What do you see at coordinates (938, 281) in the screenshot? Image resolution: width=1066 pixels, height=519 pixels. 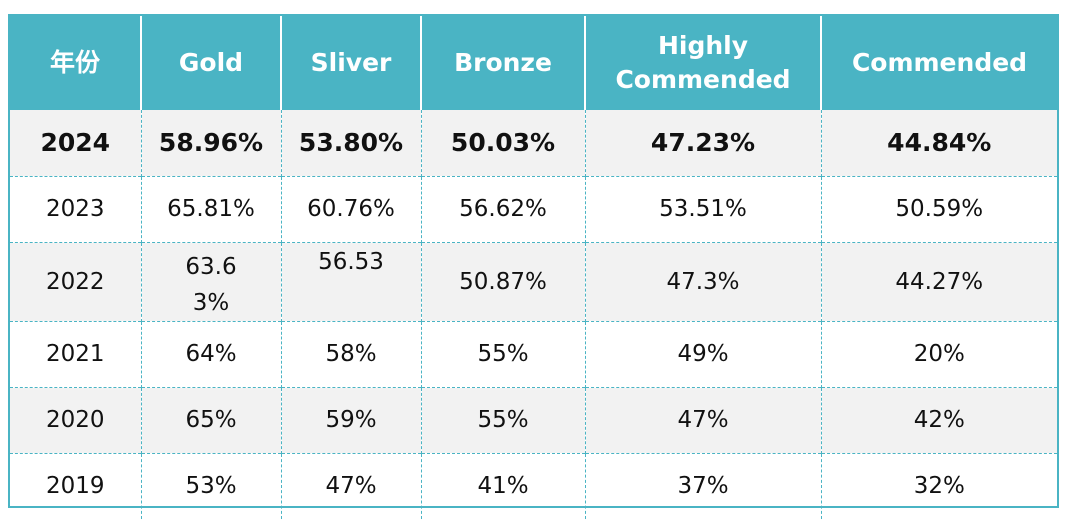 I see `cell-commended: 44.27%` at bounding box center [938, 281].